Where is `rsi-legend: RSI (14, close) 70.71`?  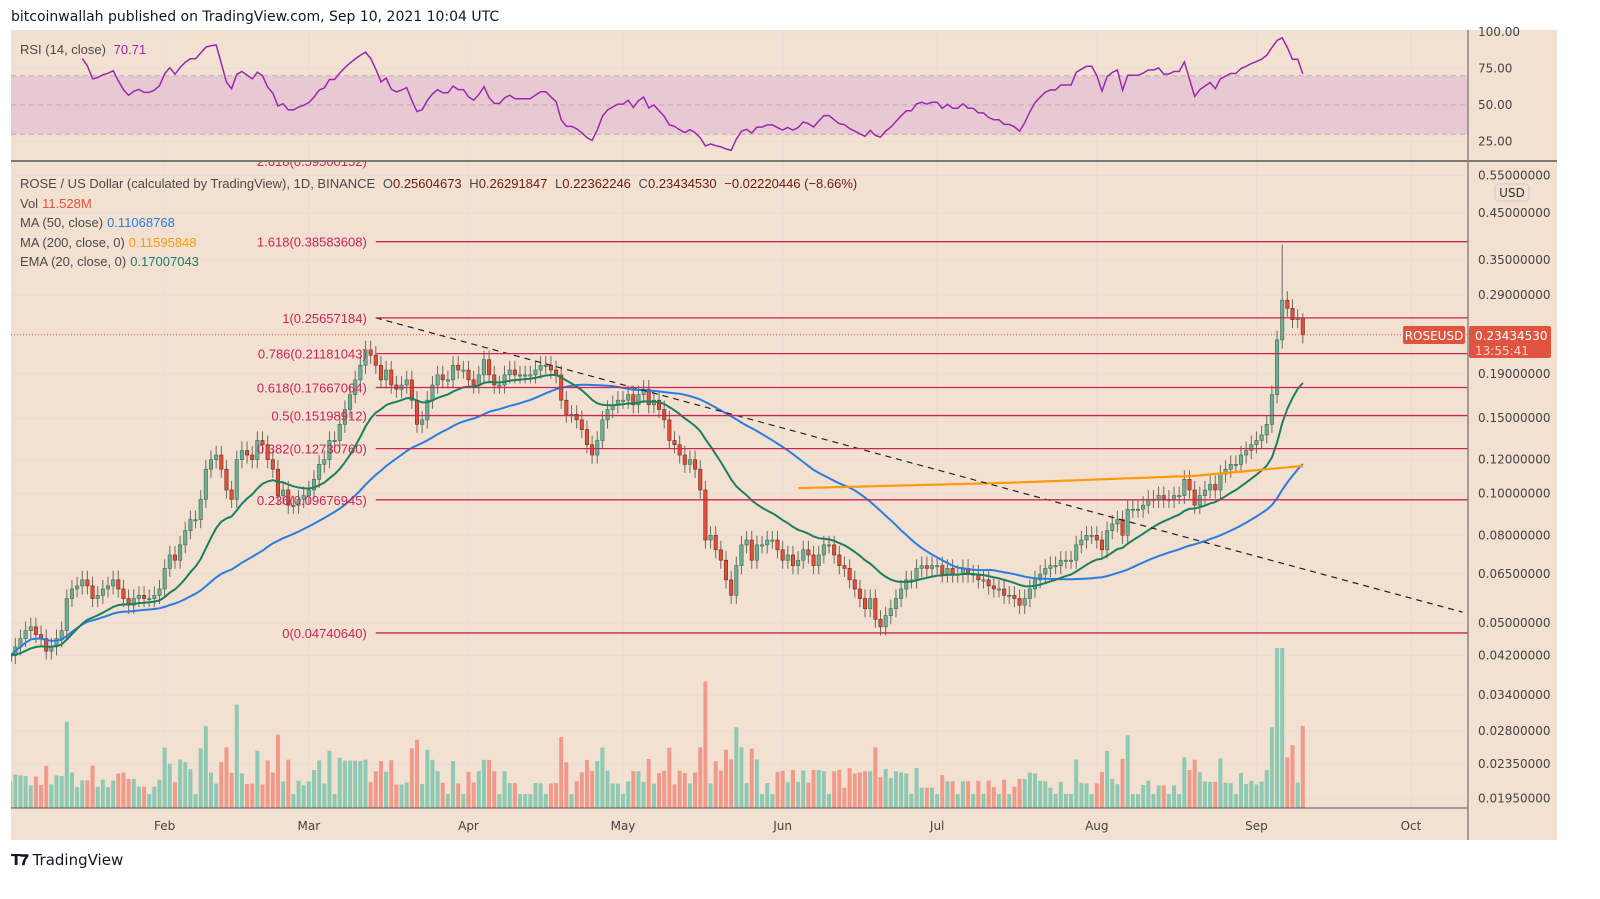 rsi-legend: RSI (14, close) 70.71 is located at coordinates (85, 49).